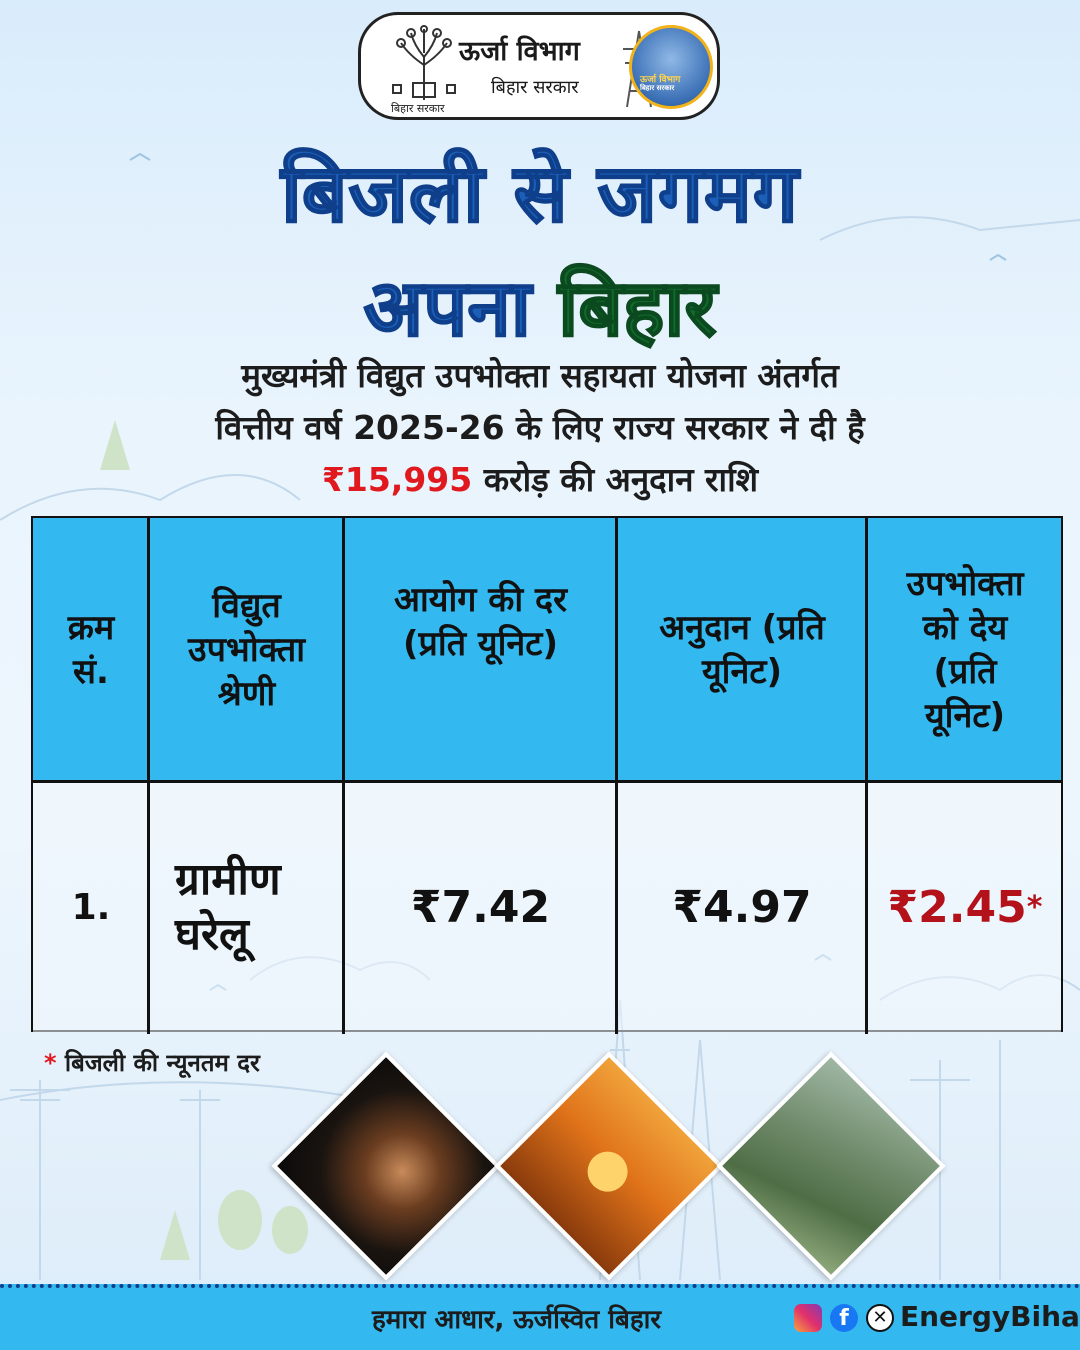 This screenshot has width=1080, height=1350. Describe the element at coordinates (880, 1318) in the screenshot. I see `x-twitter-icon: ✕` at that location.